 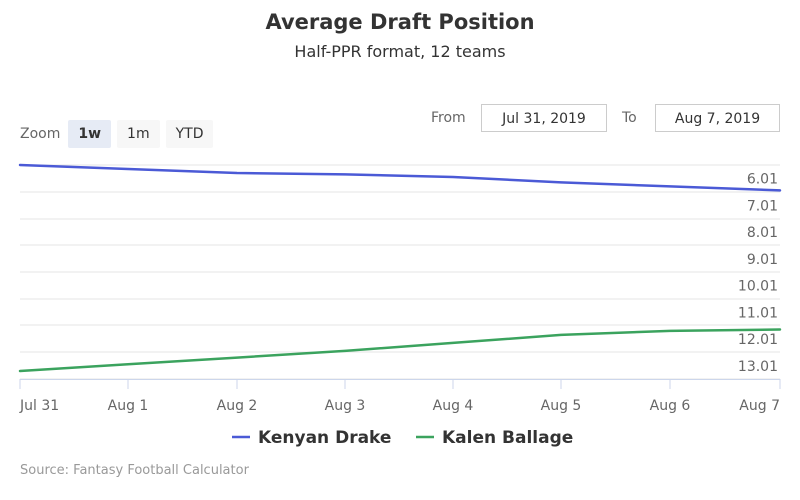 I want to click on zoom-1m-button: 1m, so click(x=138, y=134).